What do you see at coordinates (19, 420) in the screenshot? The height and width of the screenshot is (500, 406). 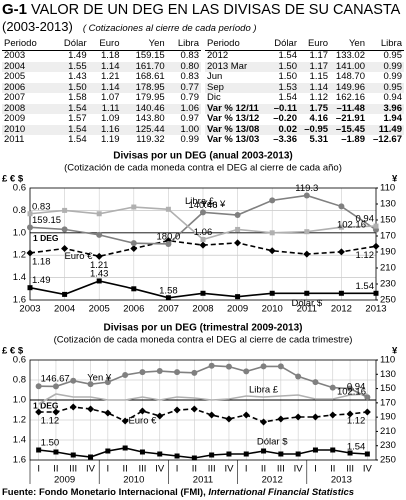 I see `y-tick-label: 1.2` at bounding box center [19, 420].